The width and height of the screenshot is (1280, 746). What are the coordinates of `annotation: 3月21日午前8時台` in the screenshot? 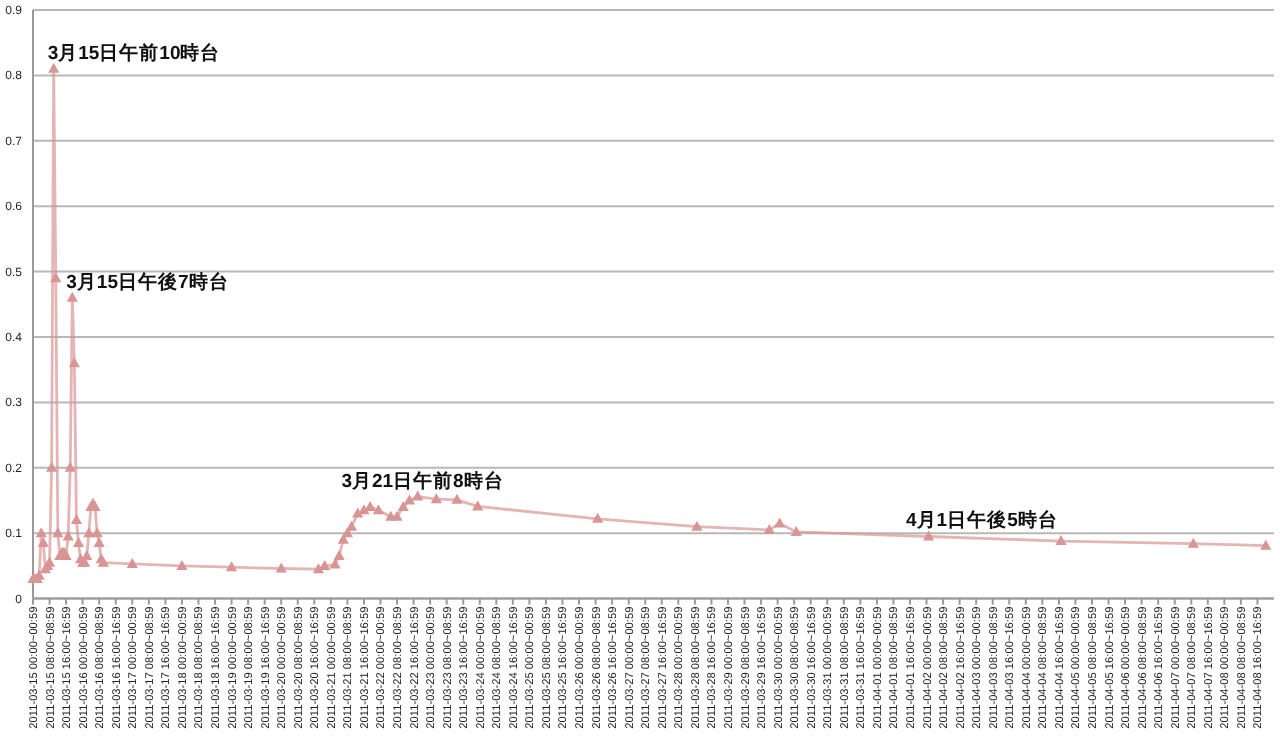 It's located at (422, 480).